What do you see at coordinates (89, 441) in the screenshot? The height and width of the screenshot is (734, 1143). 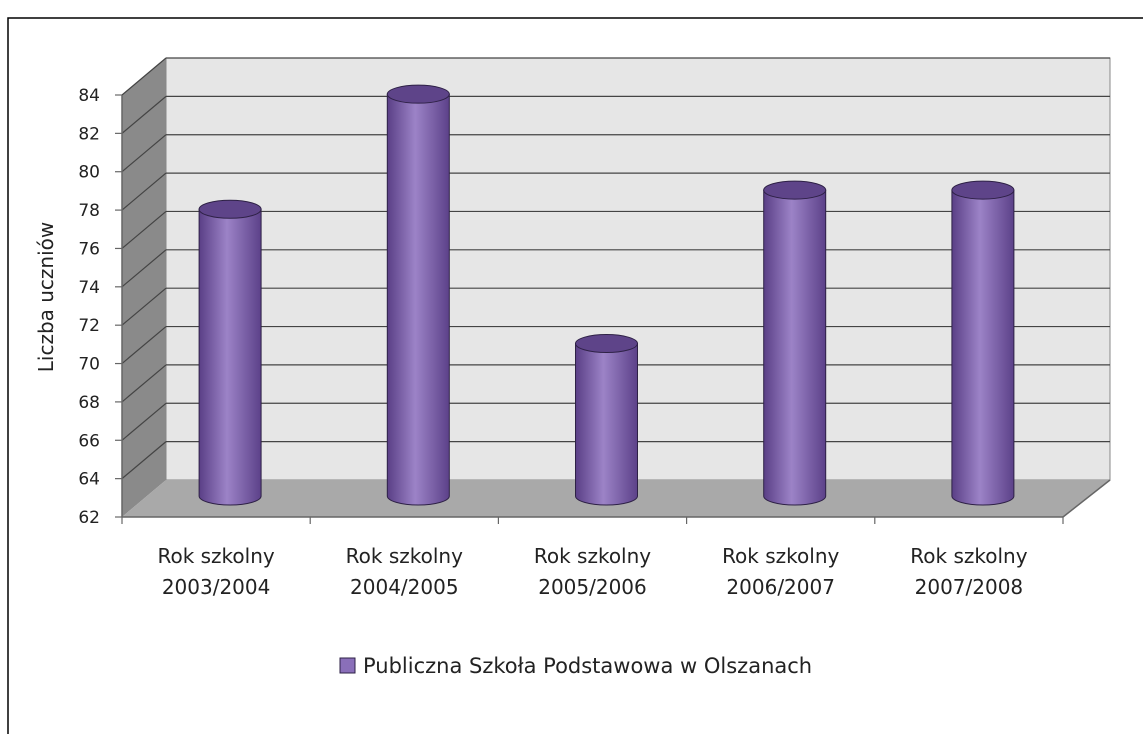 I see `y-tick-label: 66` at bounding box center [89, 441].